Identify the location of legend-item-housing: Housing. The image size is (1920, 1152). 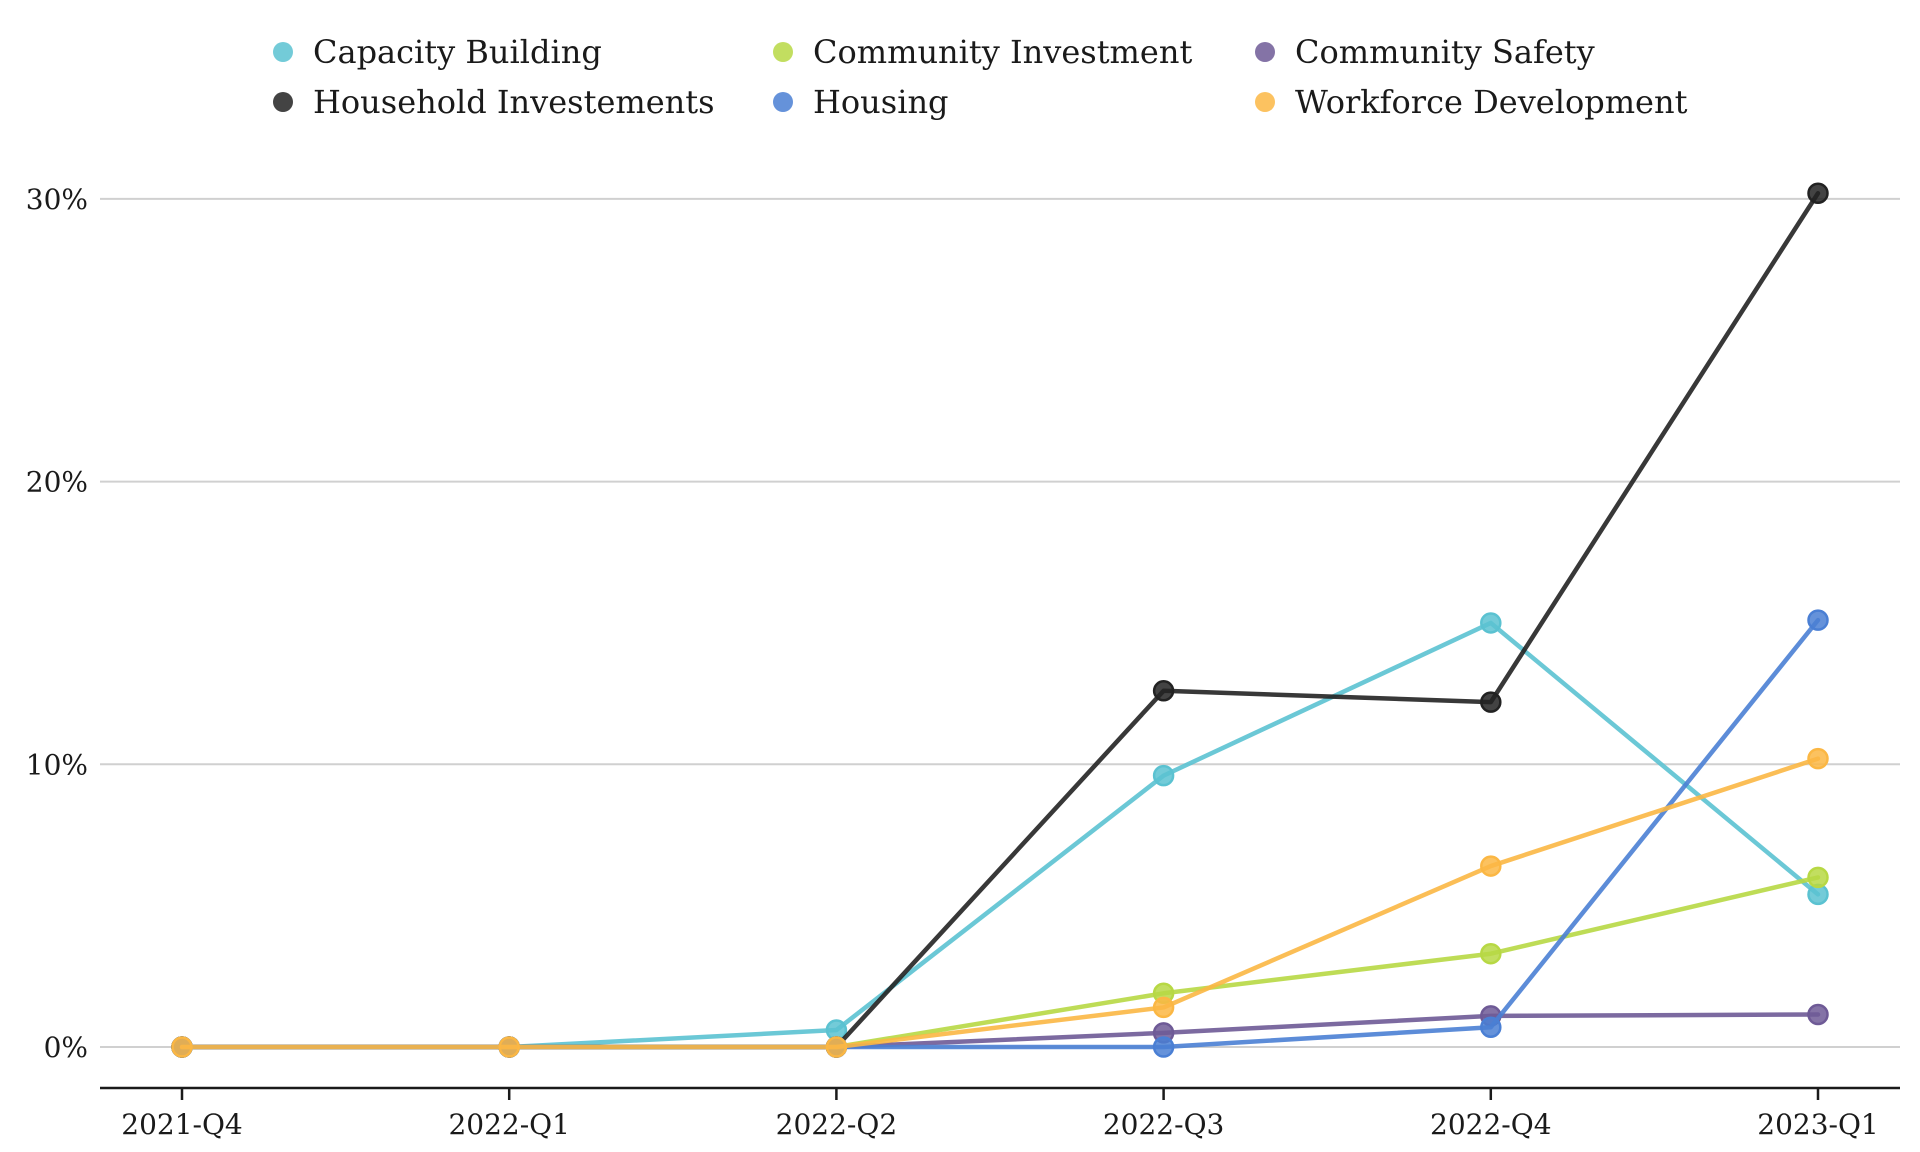
(861, 102).